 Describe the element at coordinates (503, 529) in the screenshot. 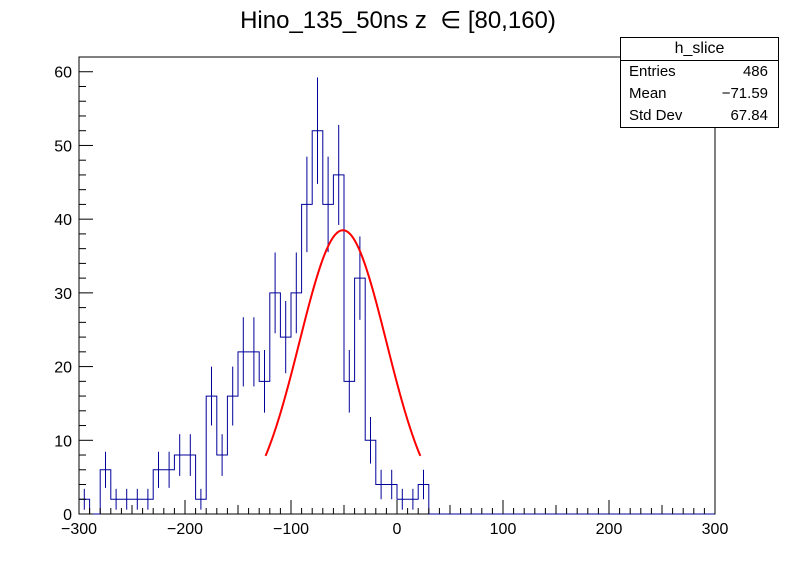

I see `x-tick-label: 100` at that location.